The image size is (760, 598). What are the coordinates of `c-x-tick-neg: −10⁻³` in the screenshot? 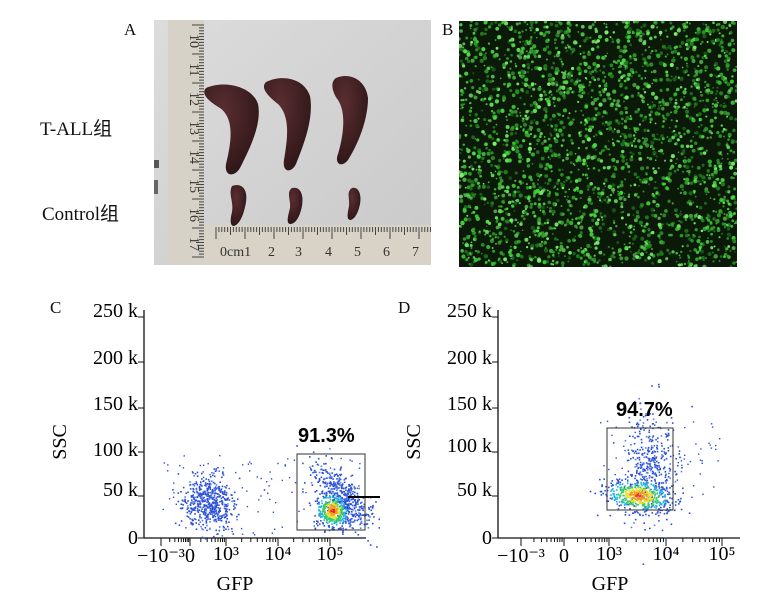 It's located at (161, 556).